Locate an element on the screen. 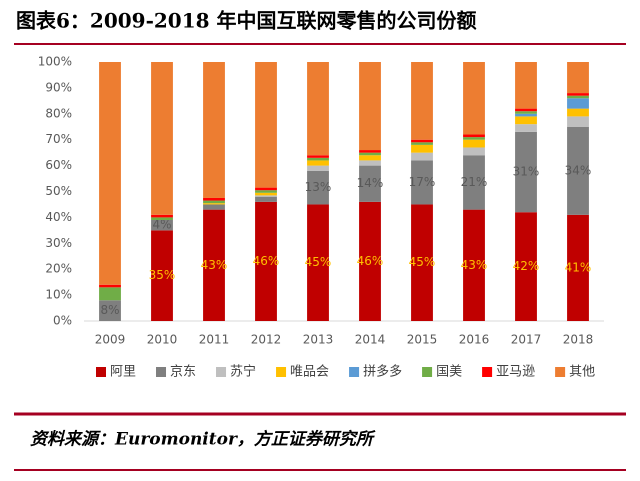  y-tick-label: 100% is located at coordinates (55, 62).